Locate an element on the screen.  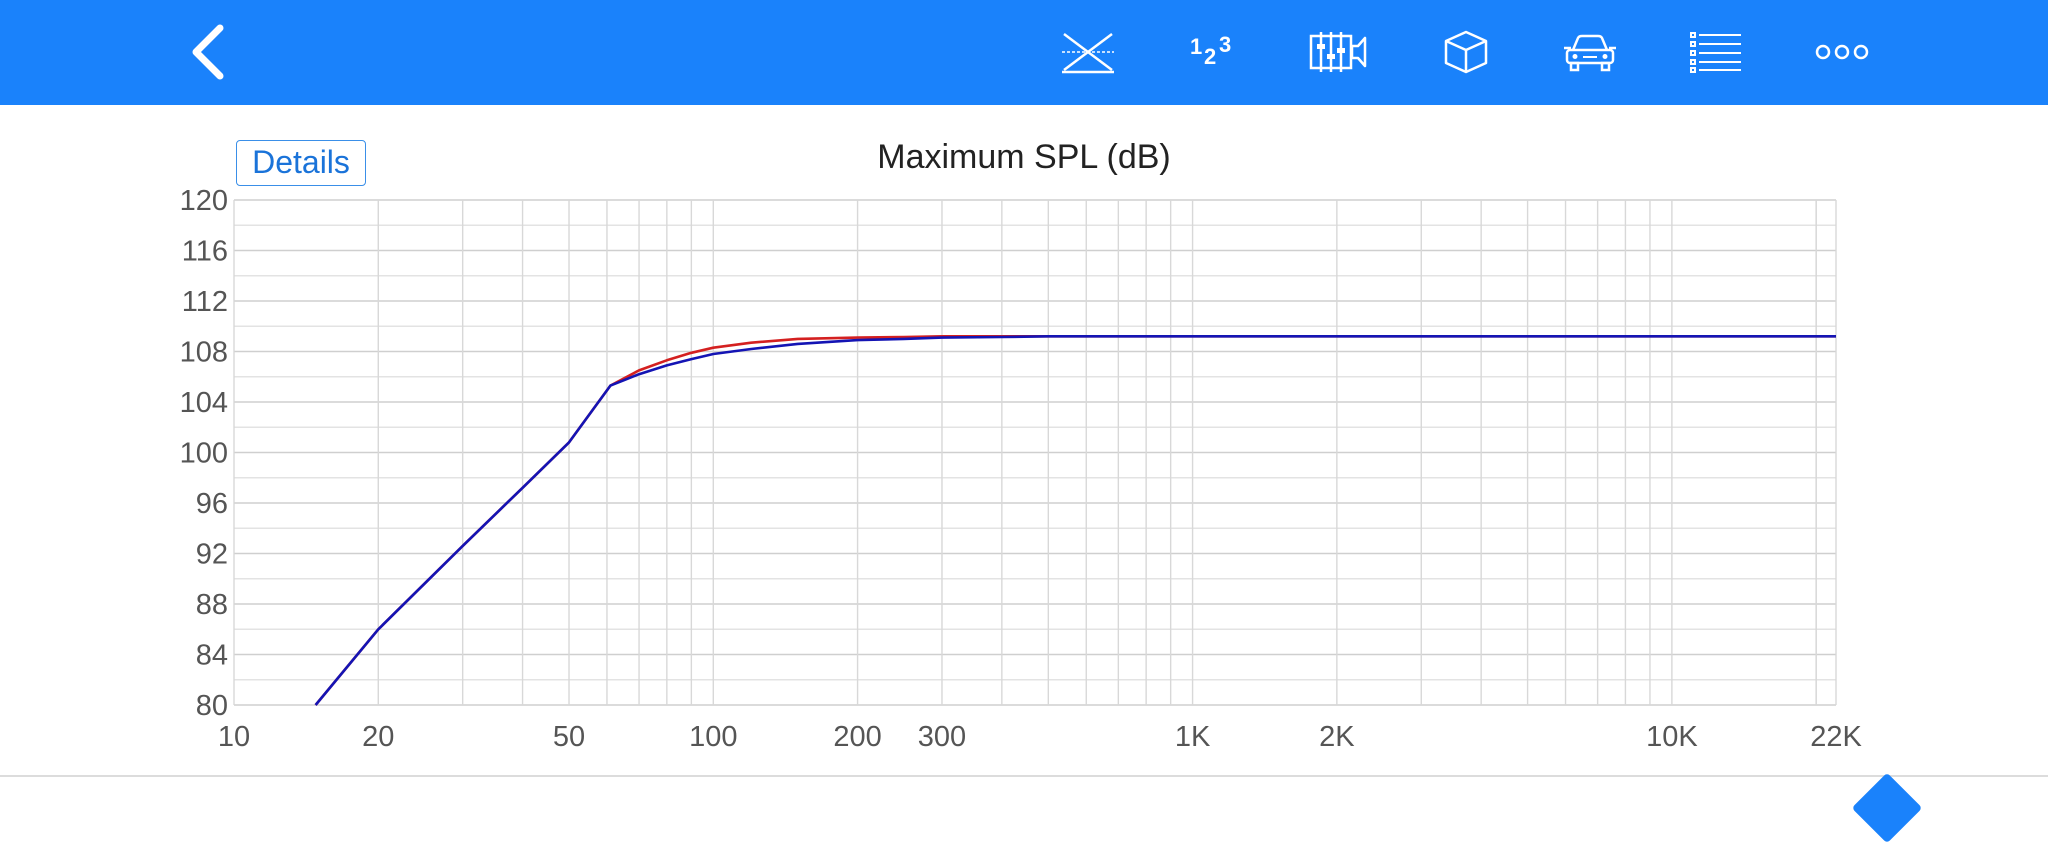
back-button is located at coordinates (208, 52).